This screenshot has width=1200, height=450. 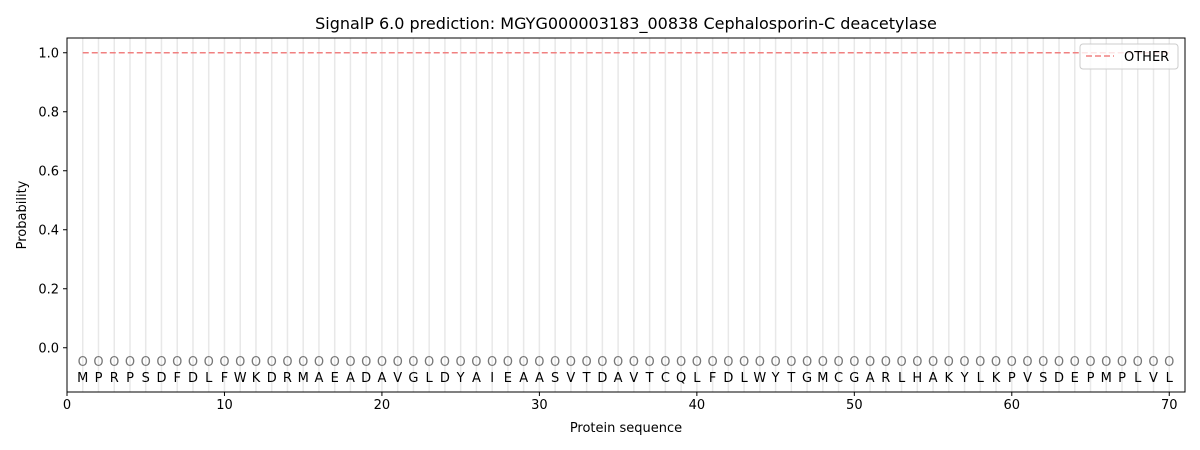 I want to click on legend, so click(x=1129, y=56).